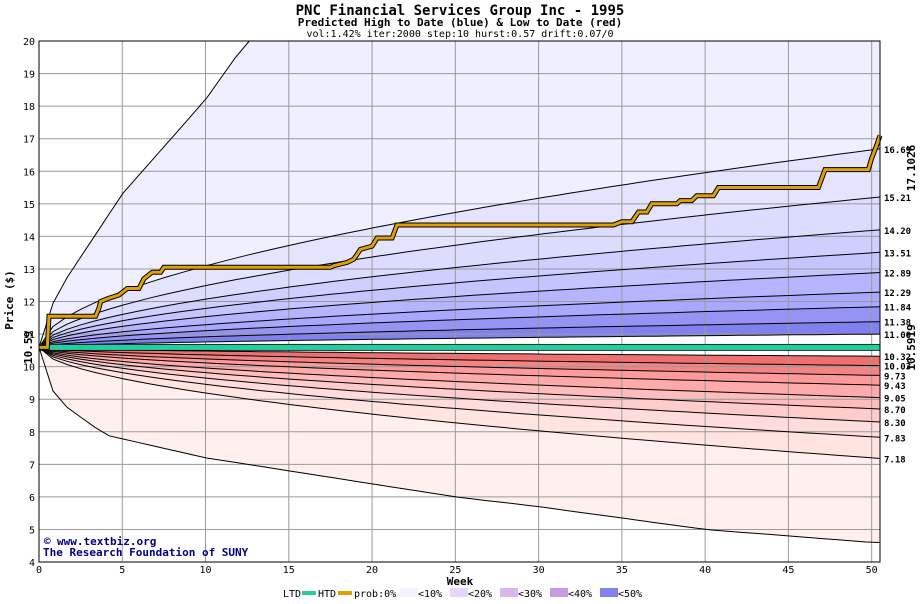  Describe the element at coordinates (895, 400) in the screenshot. I see `lower-end-label: 9.05` at that location.